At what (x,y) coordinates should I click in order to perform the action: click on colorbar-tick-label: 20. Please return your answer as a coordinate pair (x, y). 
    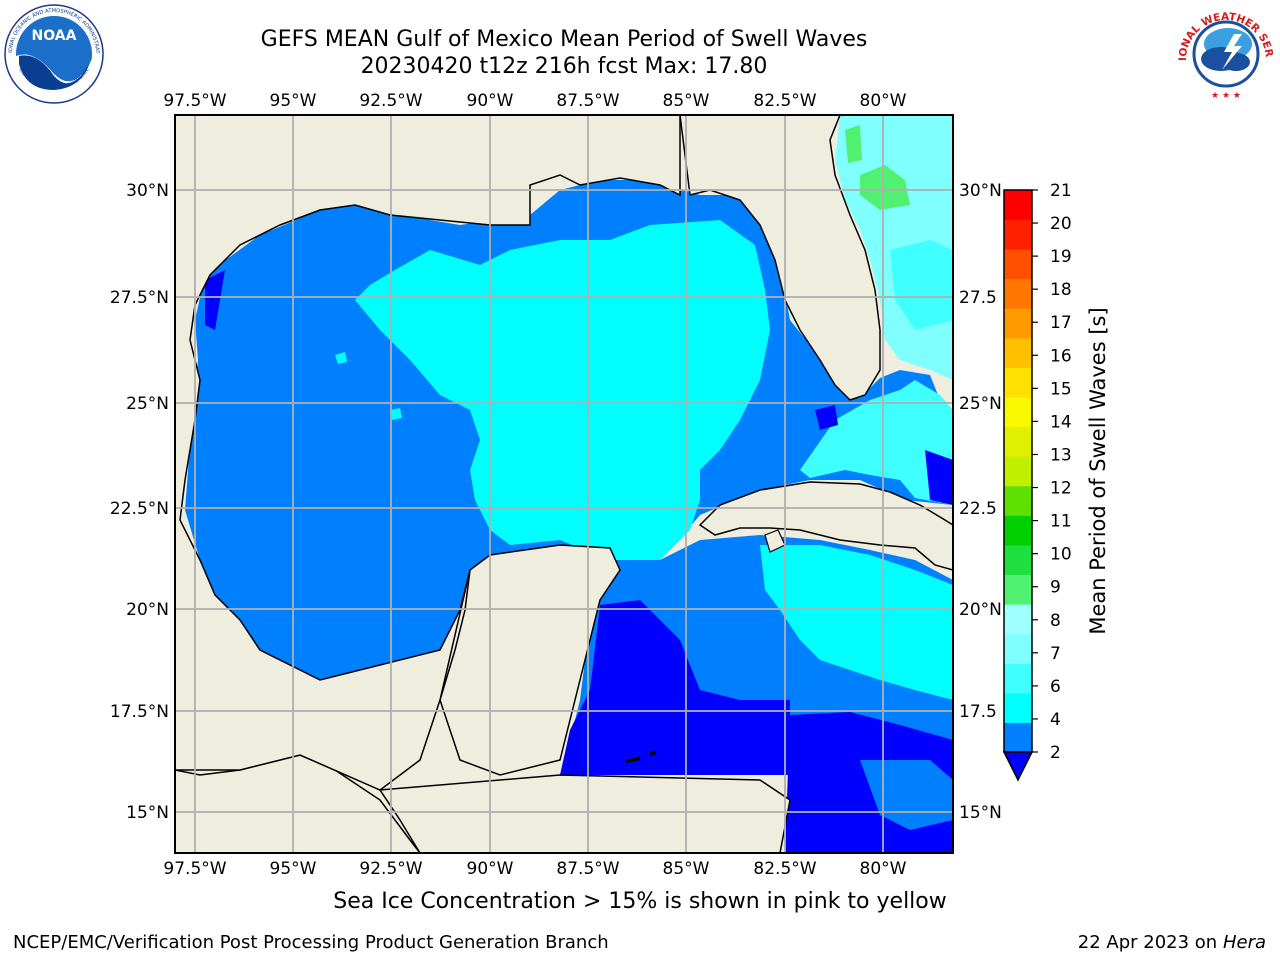
    Looking at the image, I should click on (1061, 224).